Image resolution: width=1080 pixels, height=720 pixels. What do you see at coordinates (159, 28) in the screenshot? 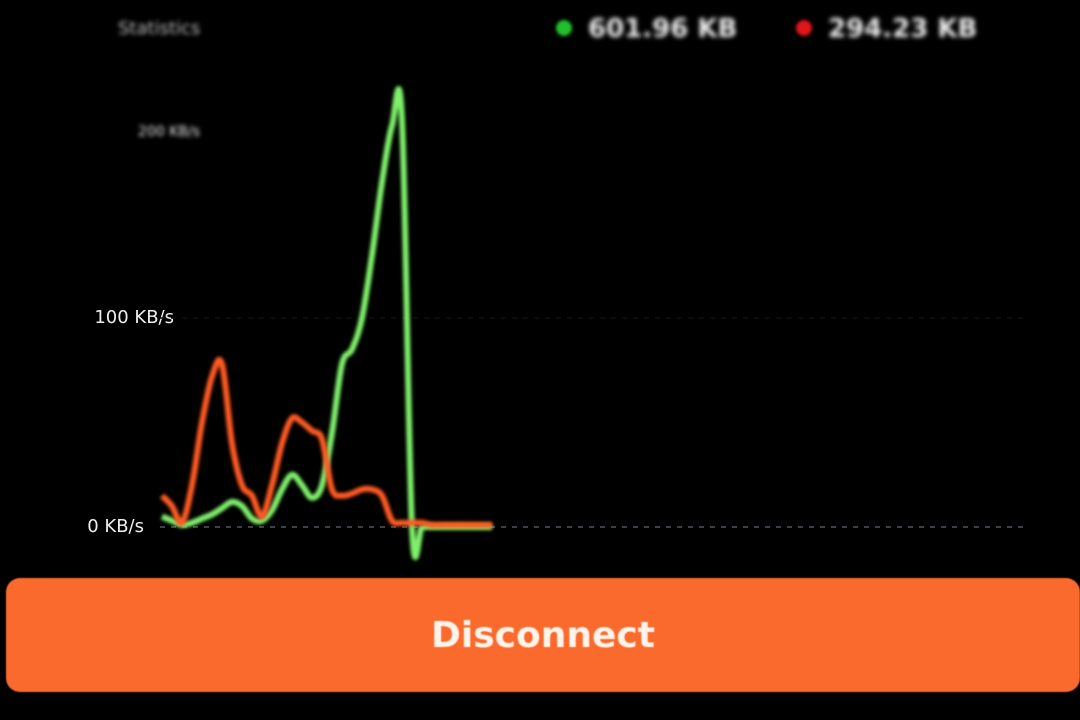
I see `chart-title: Statistics` at bounding box center [159, 28].